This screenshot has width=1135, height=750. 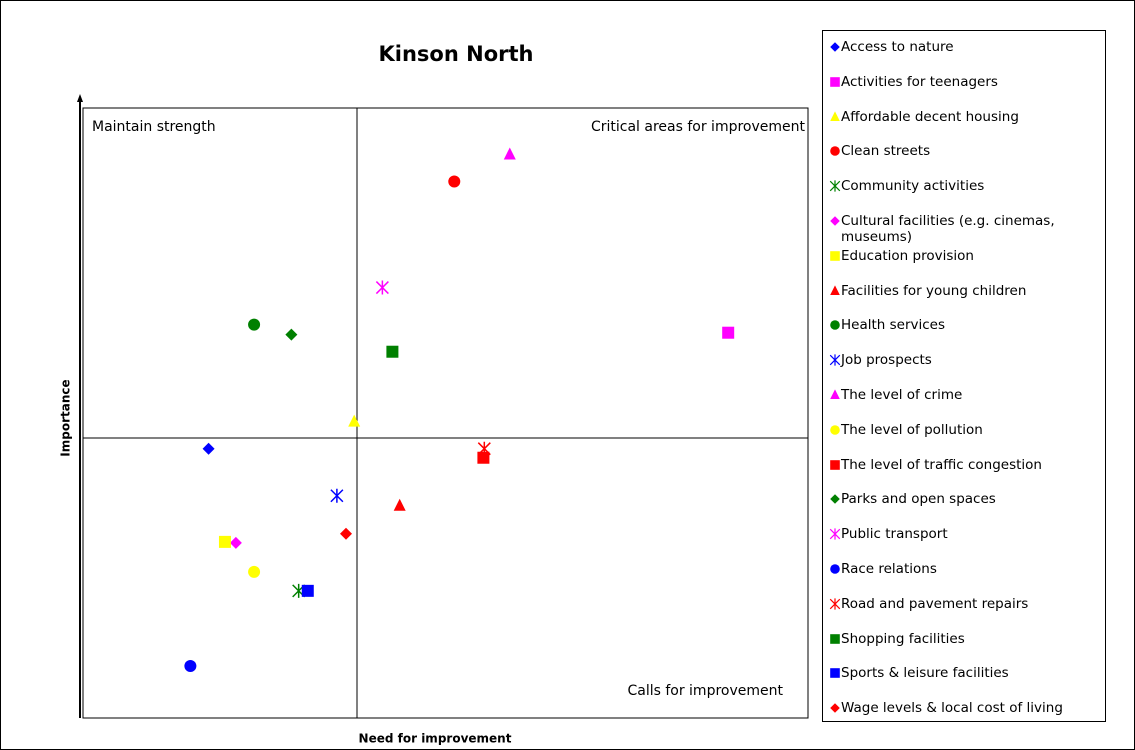 I want to click on legend-label: Public transport, so click(x=894, y=534).